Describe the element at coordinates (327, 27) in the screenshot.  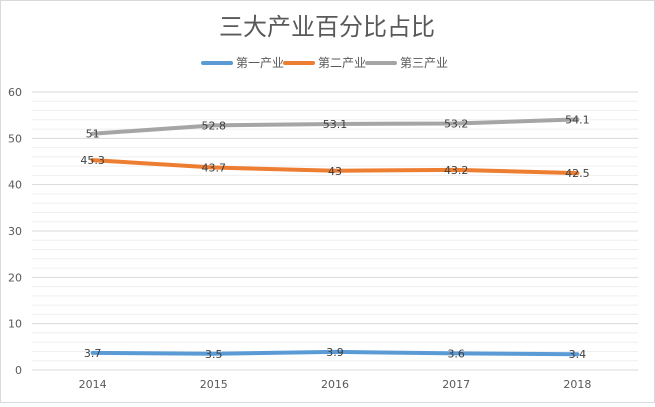
I see `chart-title: 三大产业百分比占比` at that location.